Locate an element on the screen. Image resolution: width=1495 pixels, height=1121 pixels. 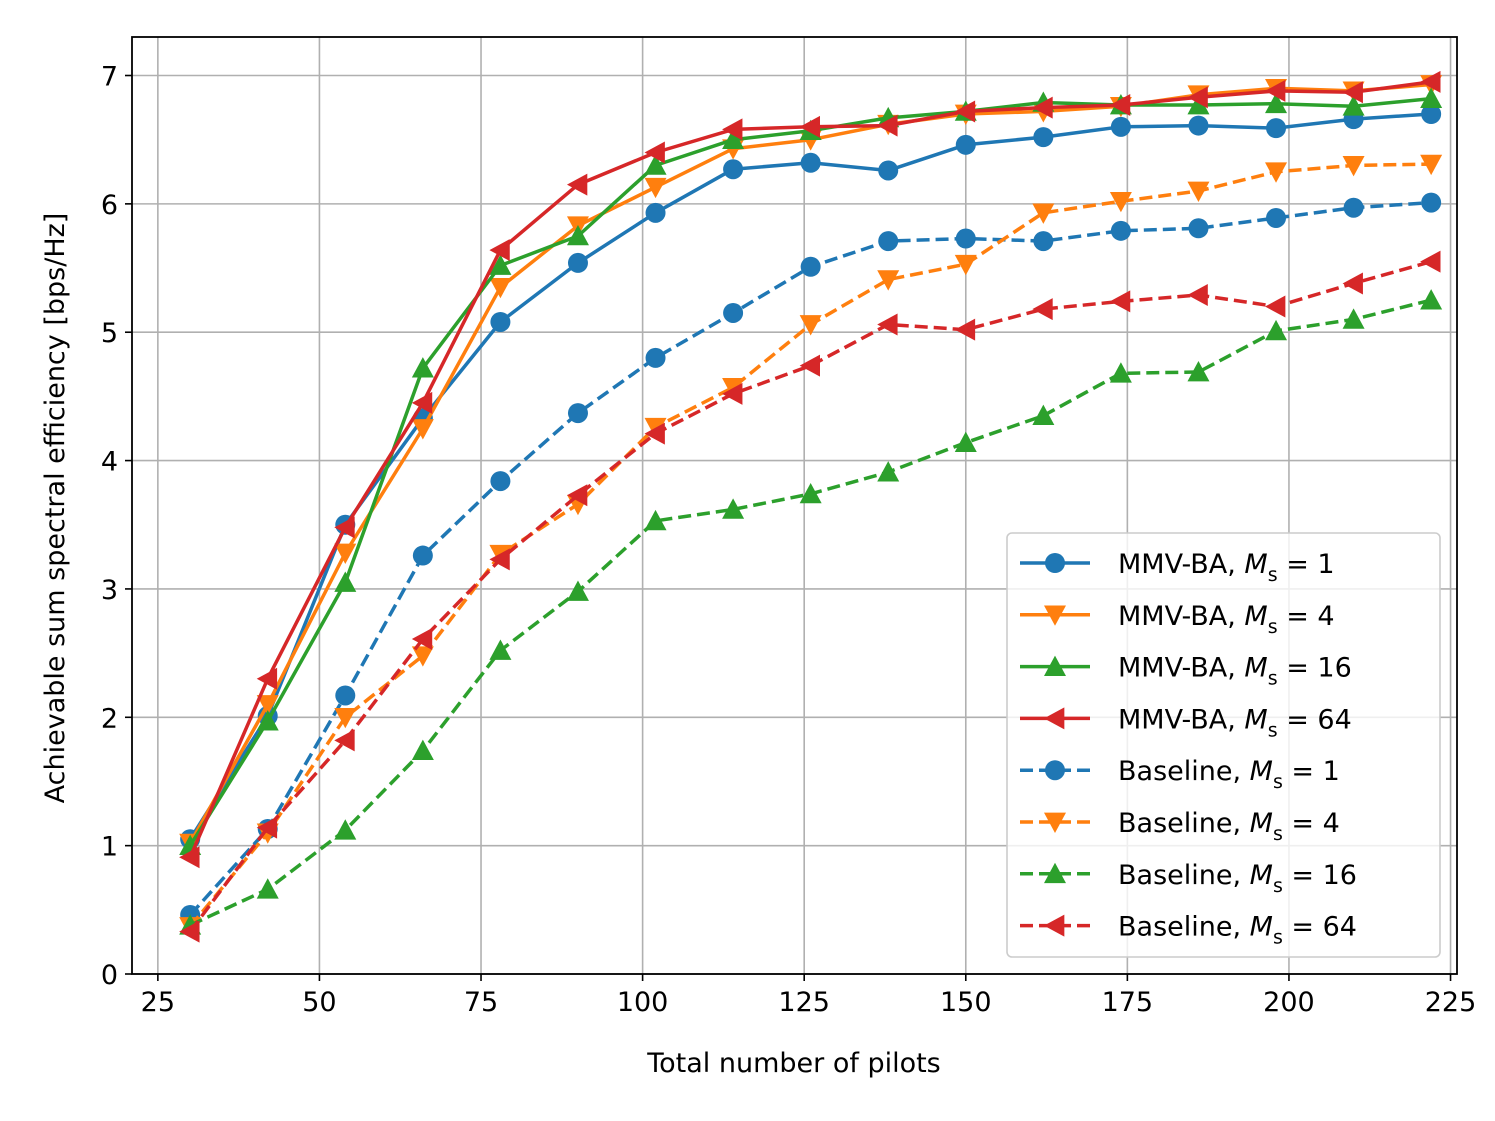
legend-item: Baseline, Ms = 4 is located at coordinates (1180, 826).